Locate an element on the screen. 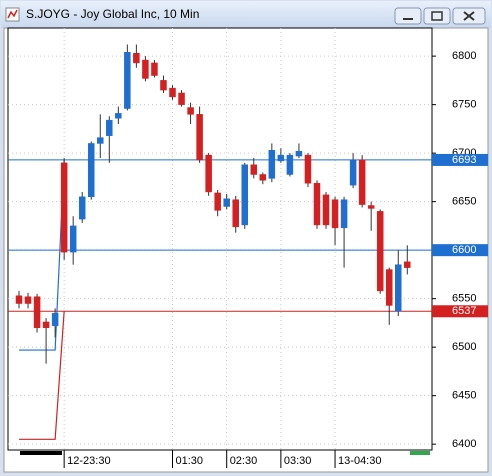 The width and height of the screenshot is (492, 476). y-tick-label: 6500 is located at coordinates (464, 347).